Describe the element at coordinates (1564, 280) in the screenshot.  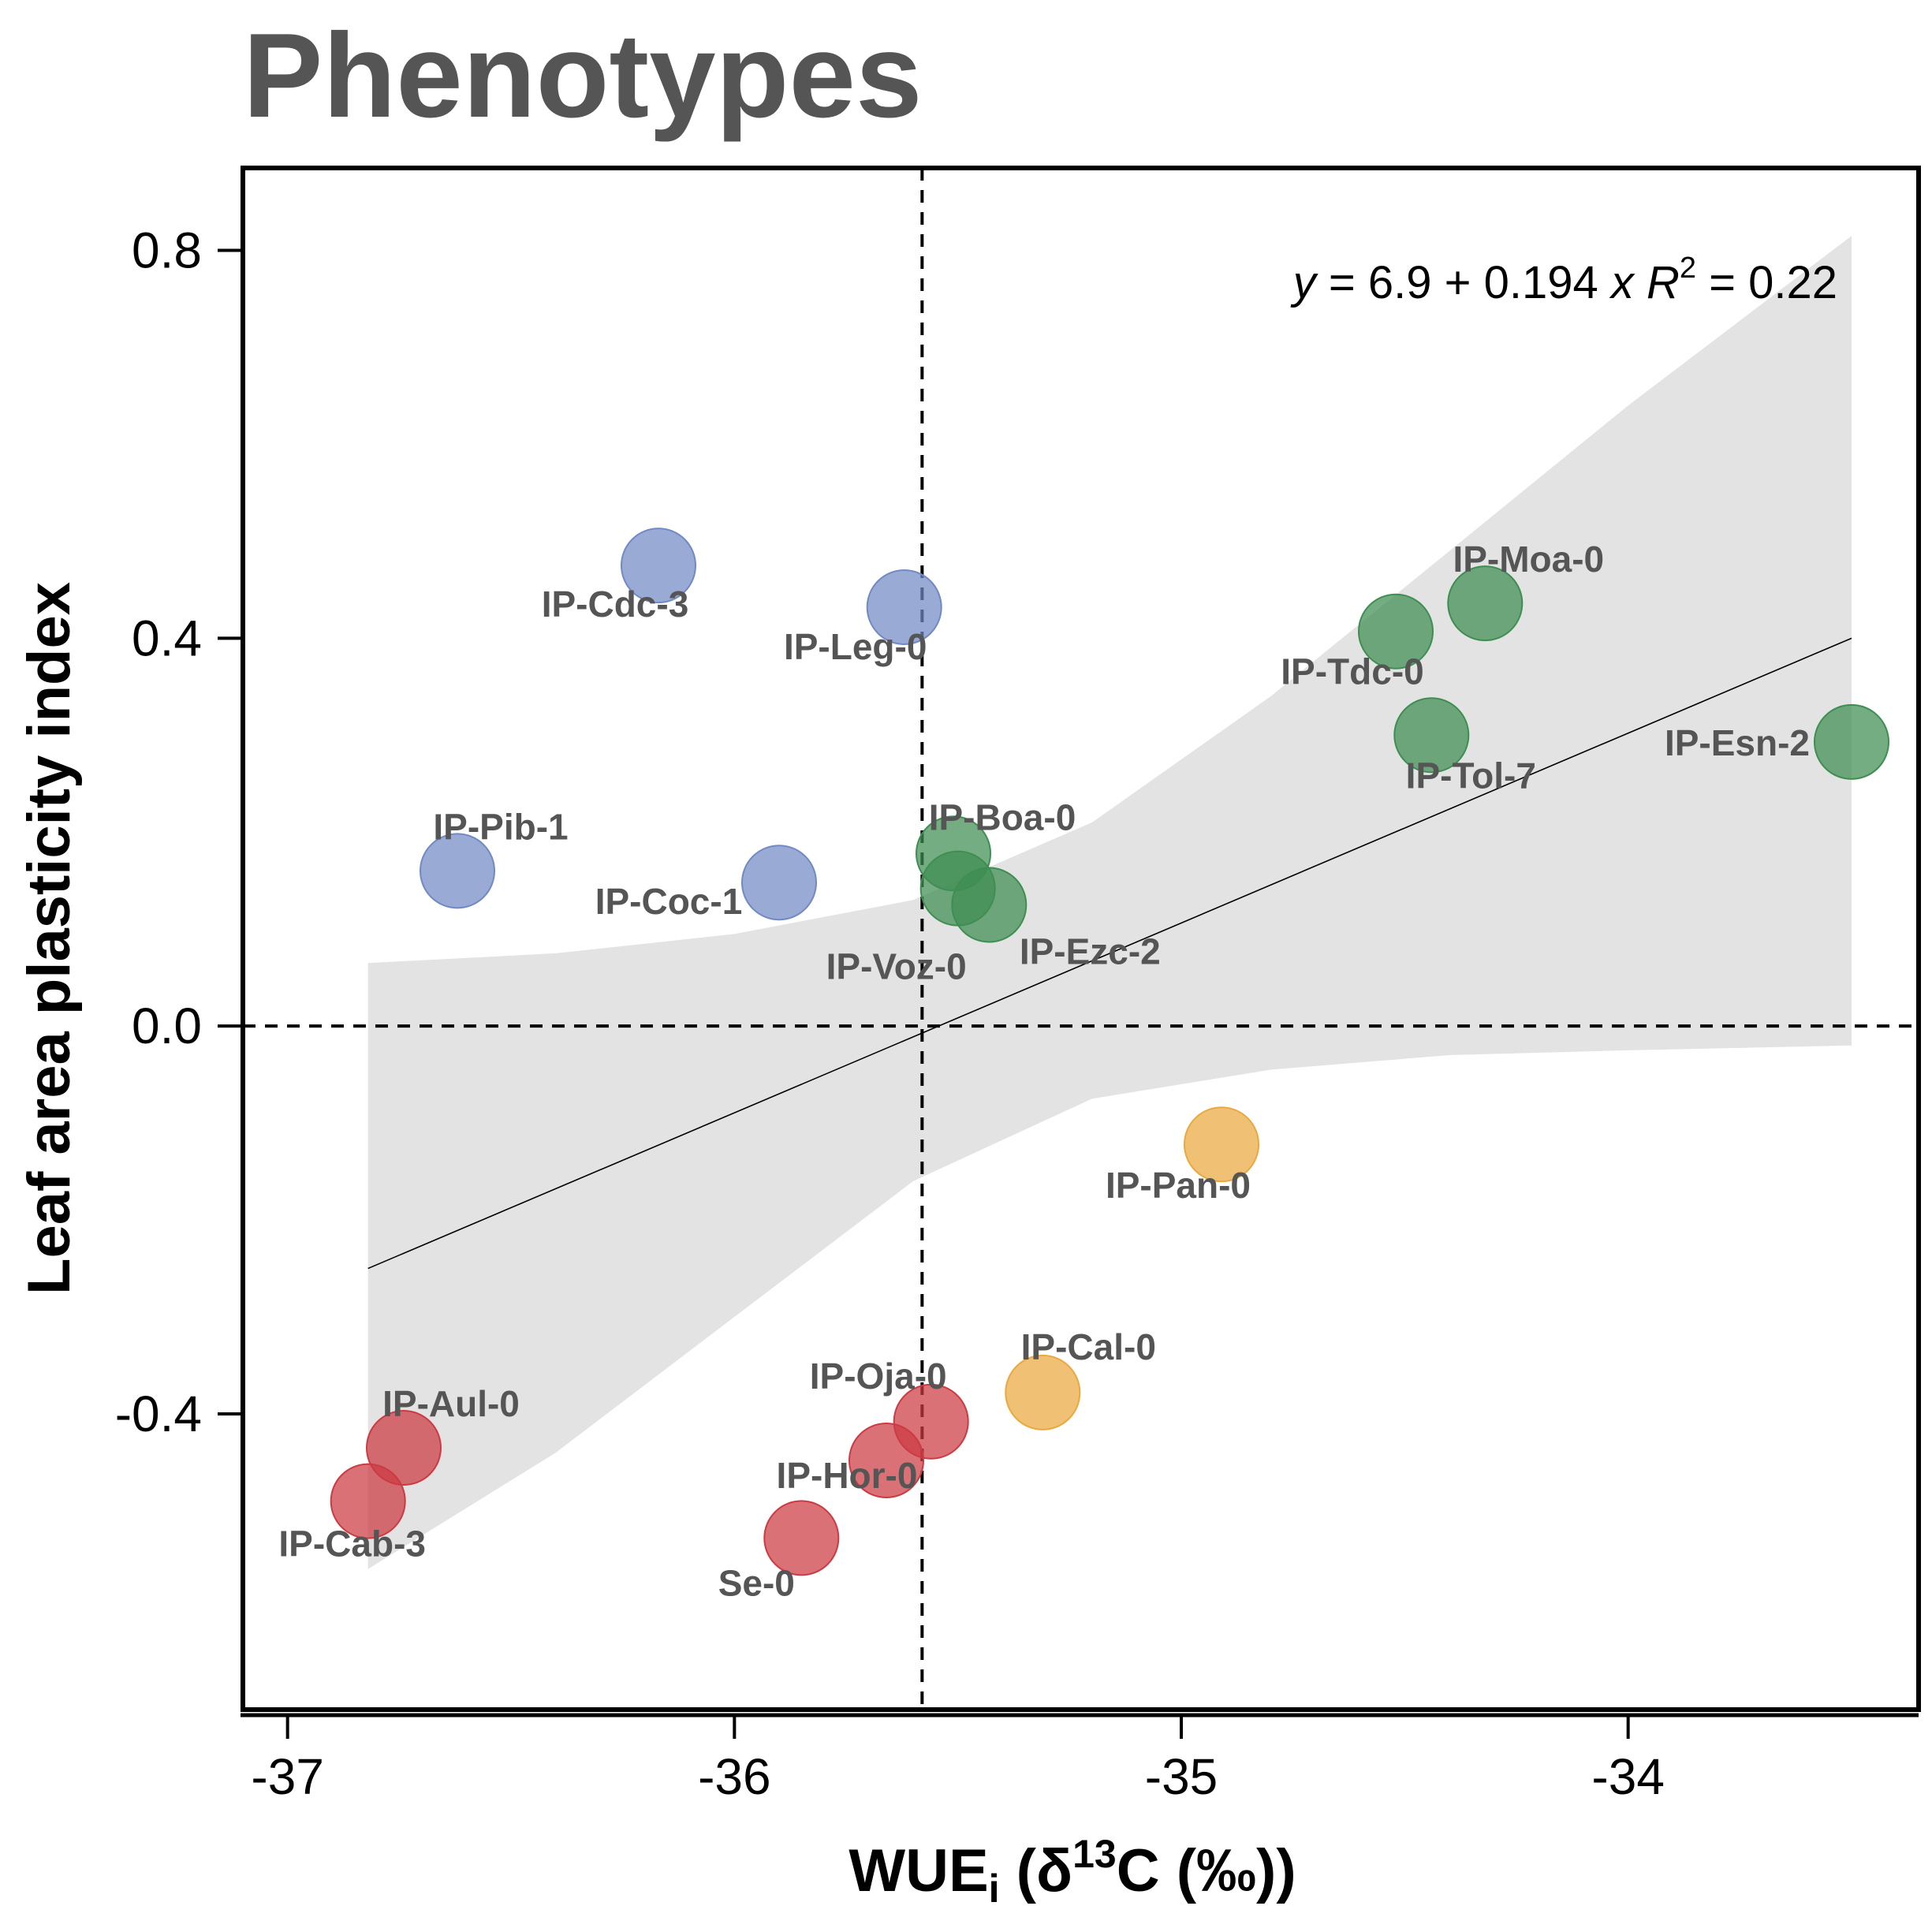
I see `regression-equation: y = 6.9 + 0.194 x R2 = 0.22` at that location.